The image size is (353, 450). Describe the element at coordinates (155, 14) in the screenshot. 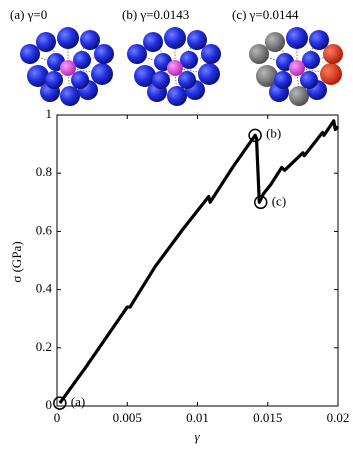

I see `inset-label: (b) γ=0.0143` at that location.